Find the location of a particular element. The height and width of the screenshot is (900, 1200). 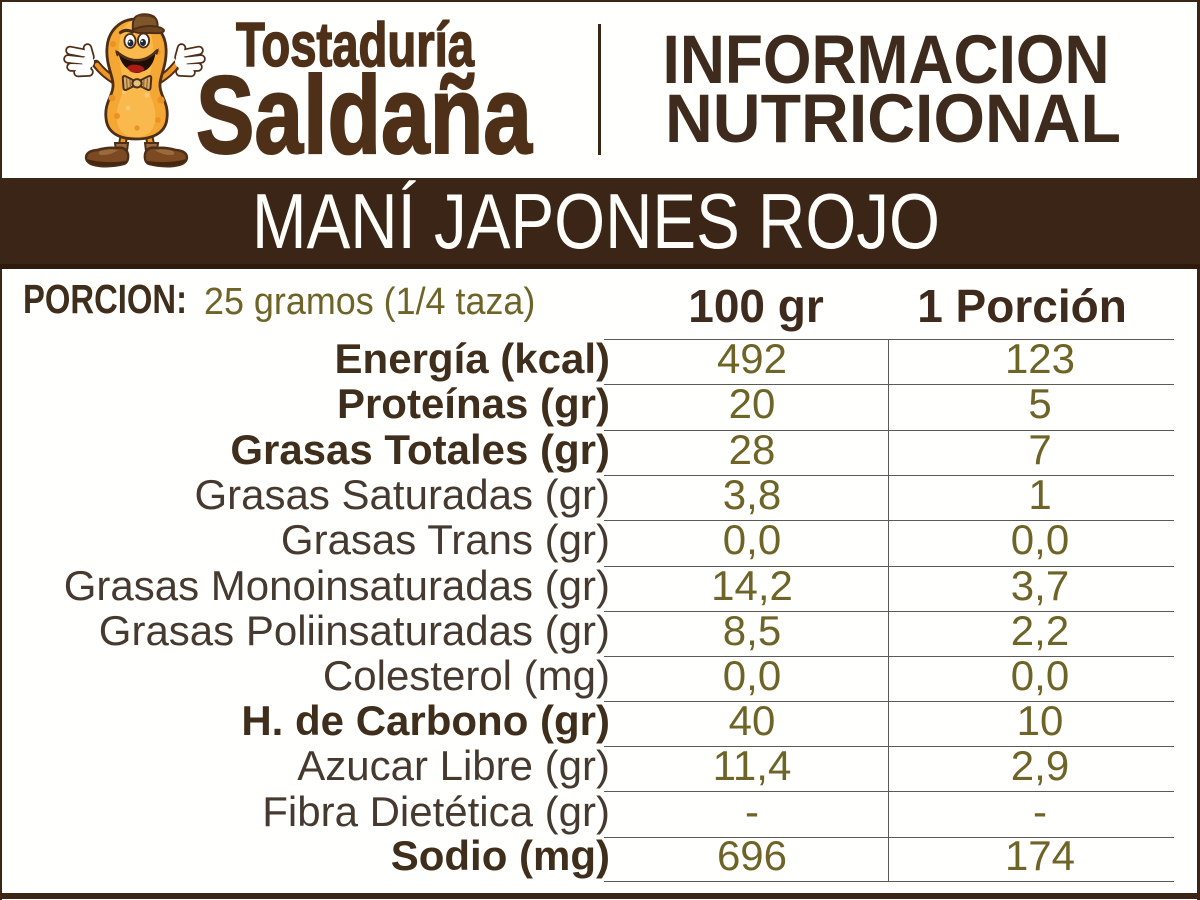

svg-text: NUTRICIONAL is located at coordinates (893, 118).